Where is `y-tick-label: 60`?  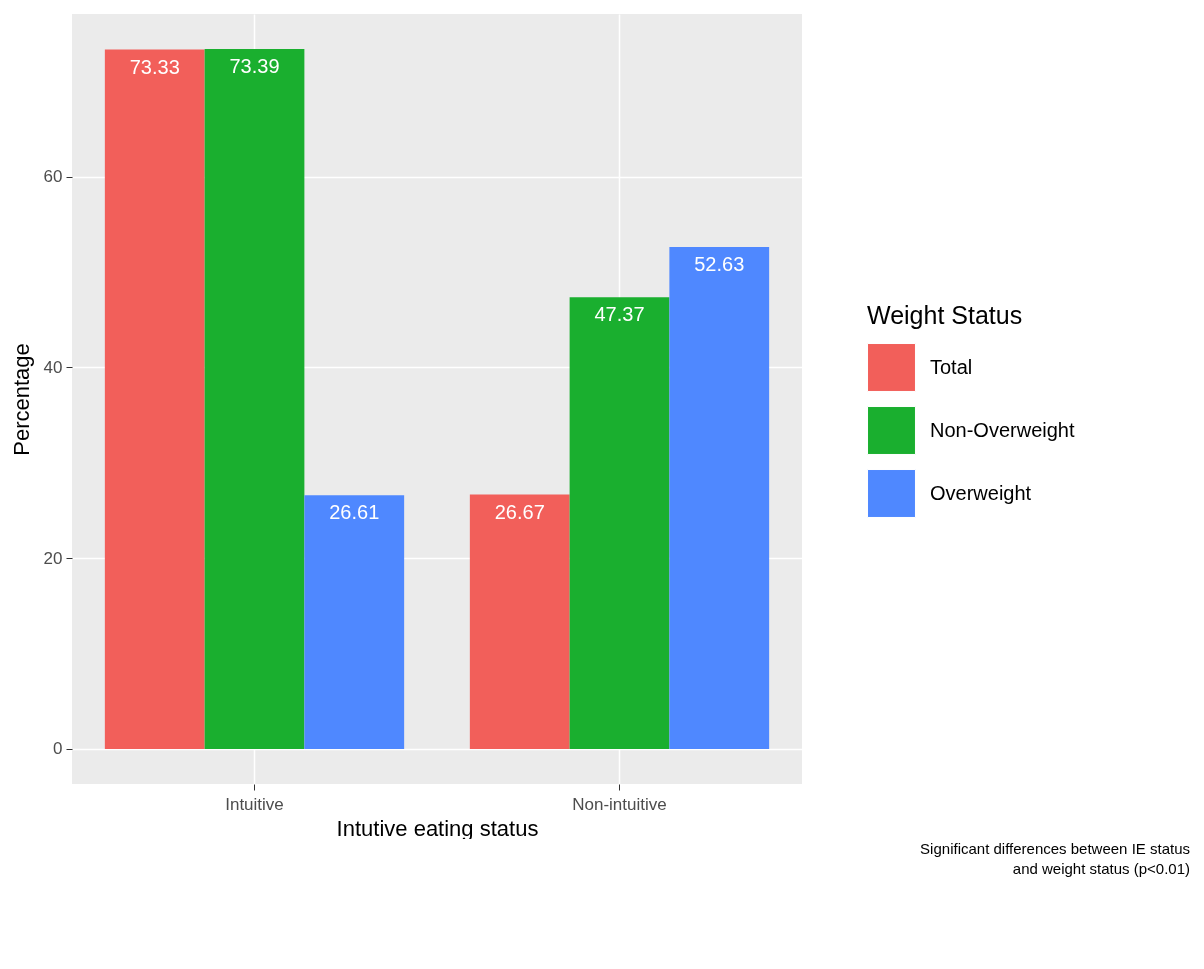 y-tick-label: 60 is located at coordinates (53, 177).